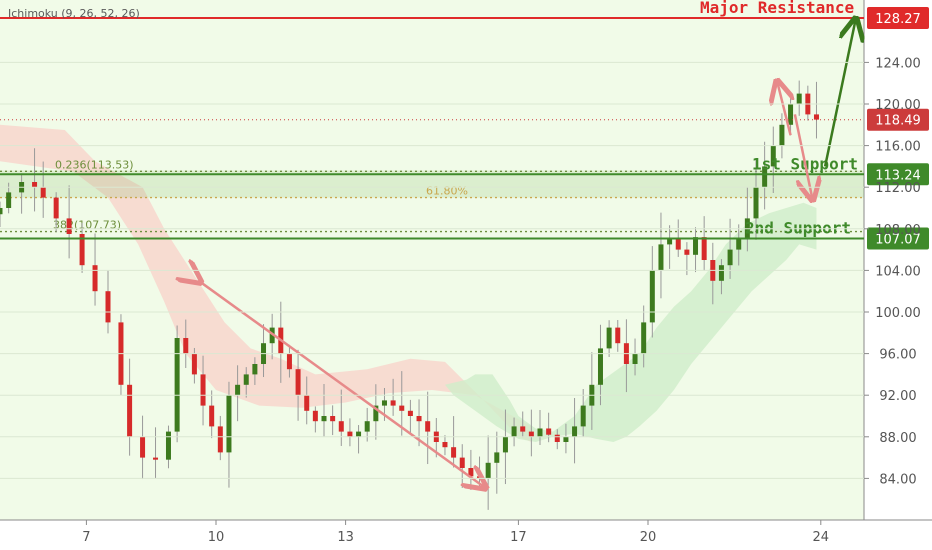 Image resolution: width=932 pixels, height=550 pixels. Describe the element at coordinates (447, 191) in the screenshot. I see `fib-label: 61.80%` at that location.